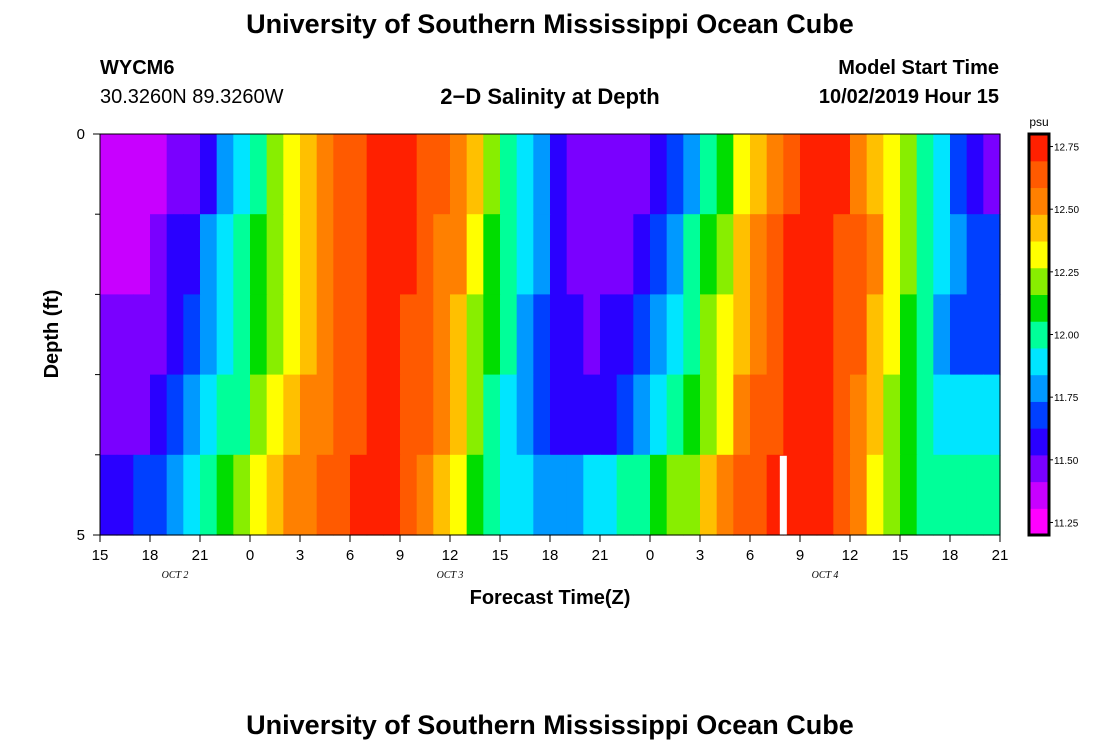 The width and height of the screenshot is (1100, 750). I want to click on x-tick-label: 21, so click(600, 555).